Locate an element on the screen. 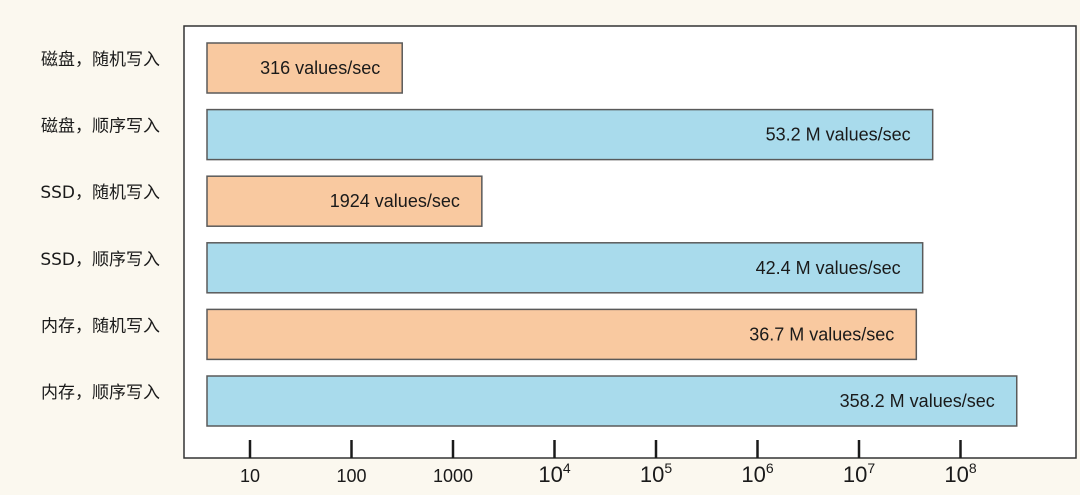 Image resolution: width=1080 pixels, height=495 pixels. bar-value-label: 316 values/sec is located at coordinates (320, 68).